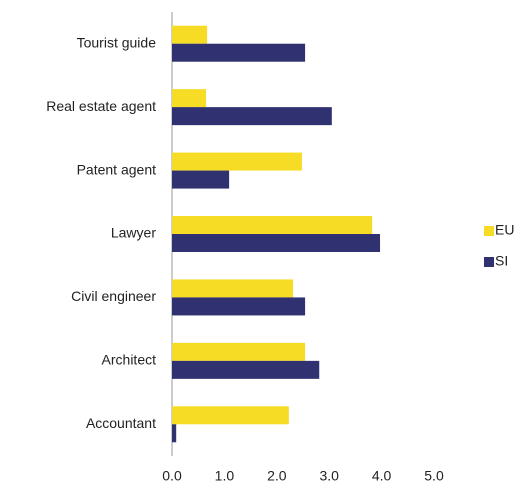 Image resolution: width=520 pixels, height=494 pixels. Describe the element at coordinates (382, 476) in the screenshot. I see `x-tick-label: 4.0` at that location.